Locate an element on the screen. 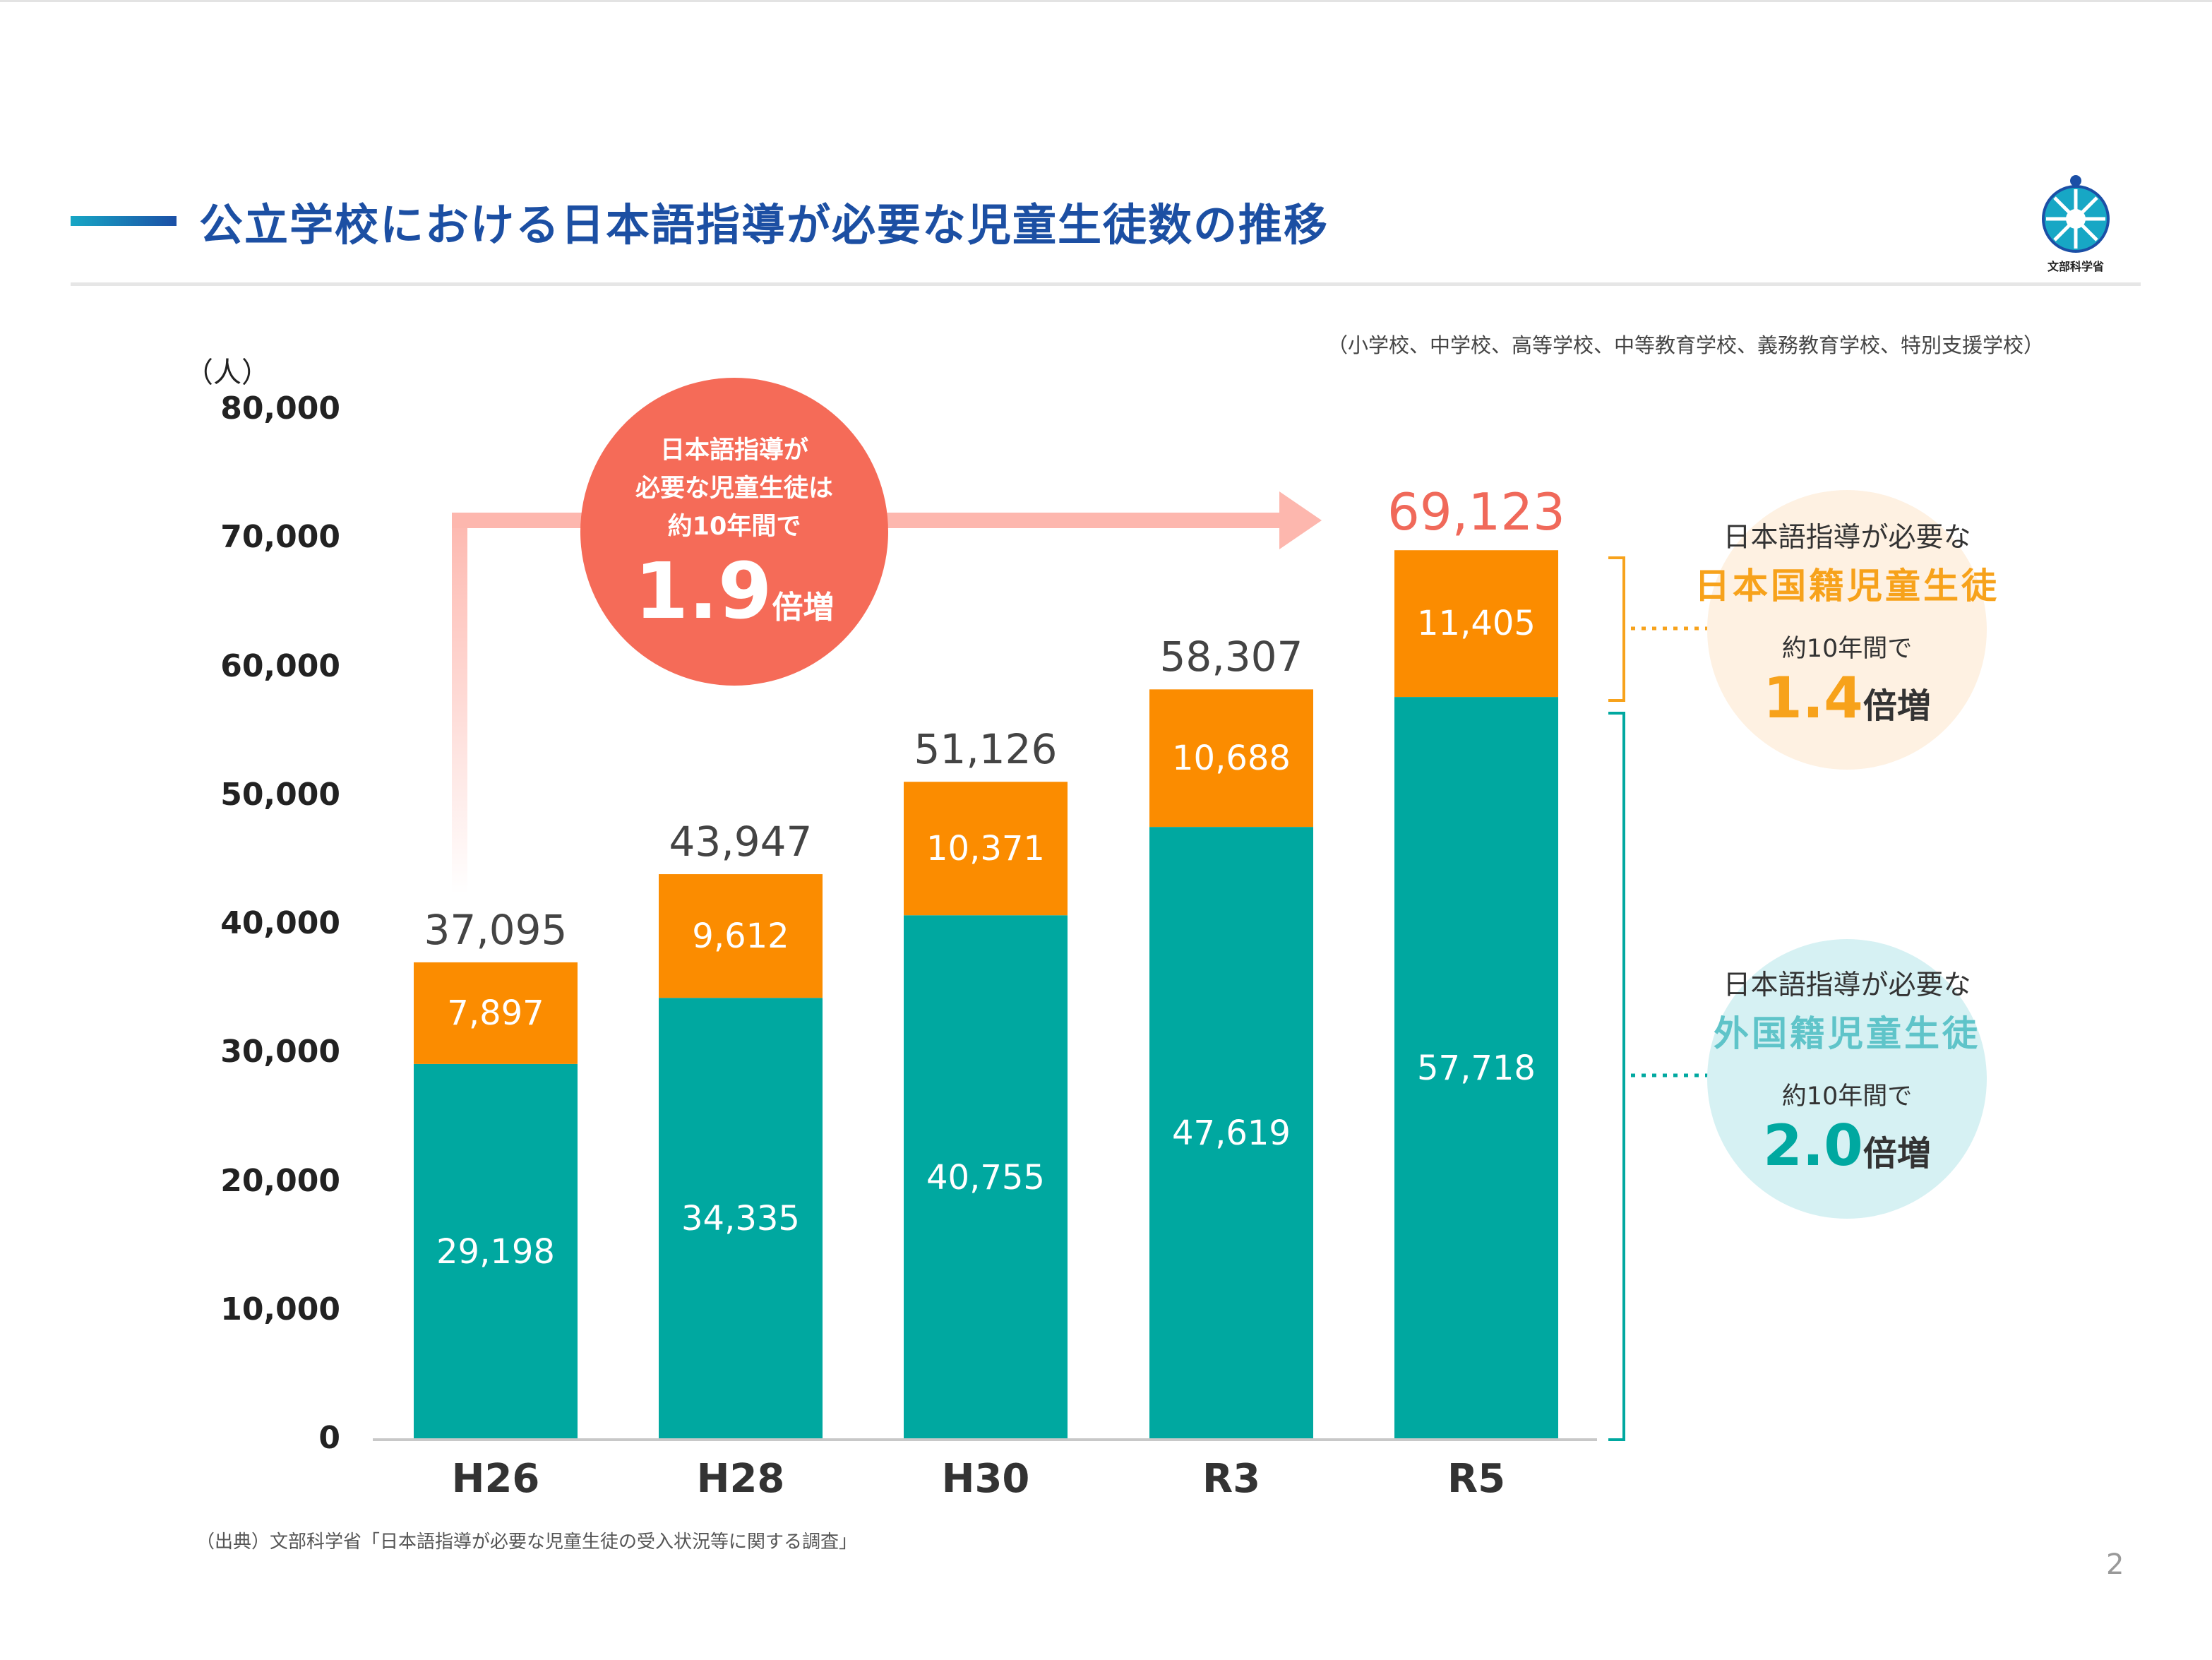  x-tick-h26: H26 is located at coordinates (496, 1479).